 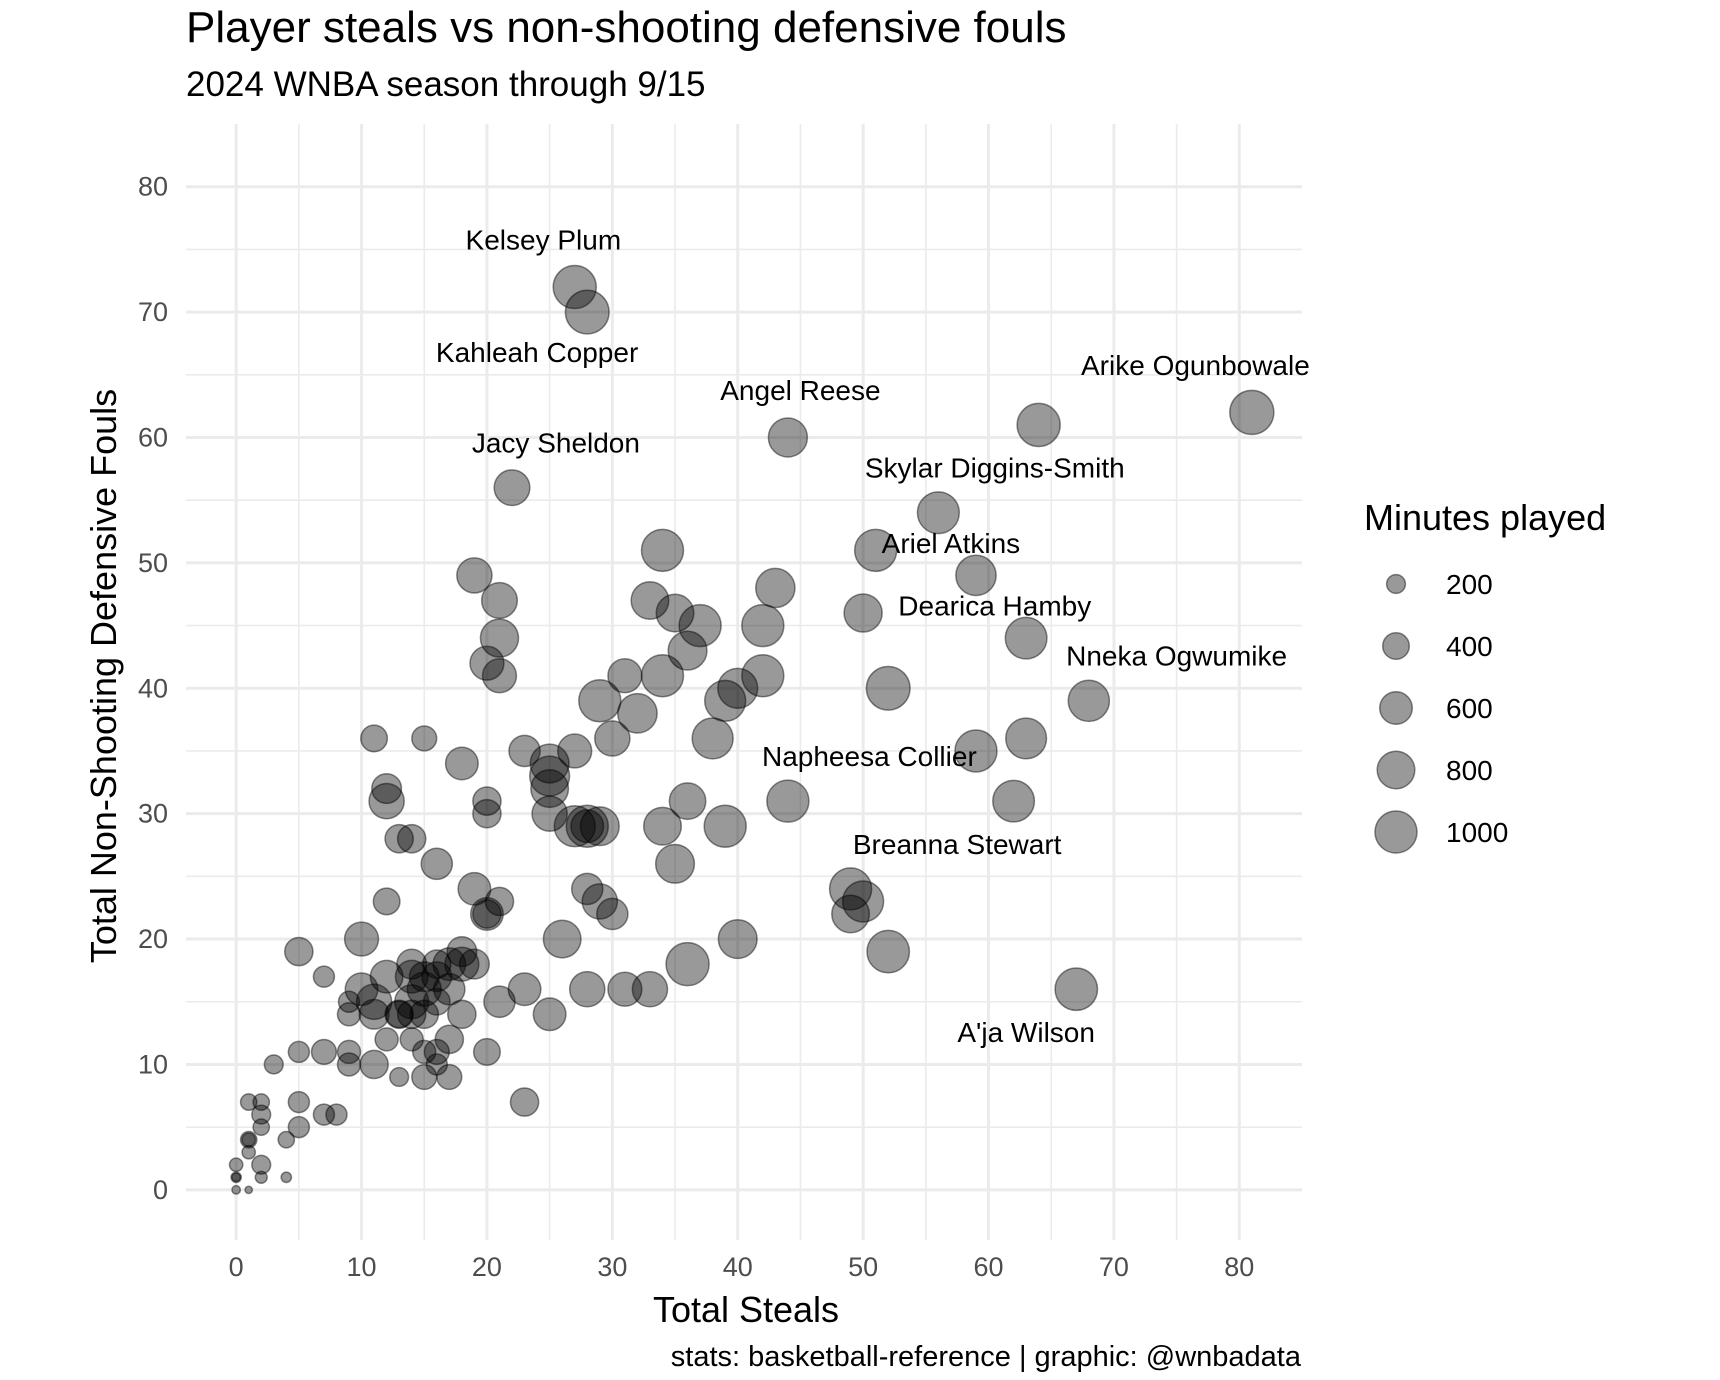 I want to click on x-tick-label: 40, so click(x=738, y=1267).